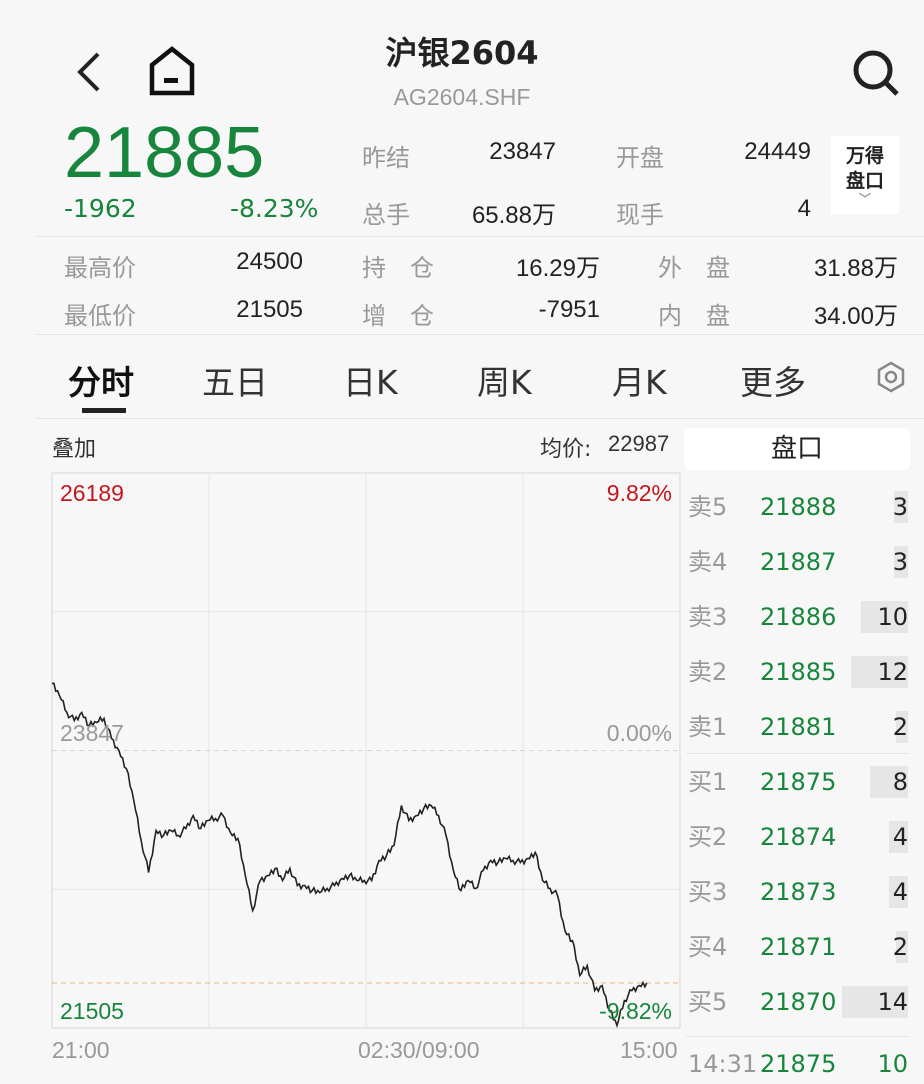  I want to click on ask-row: 卖4 21887 3, so click(798, 562).